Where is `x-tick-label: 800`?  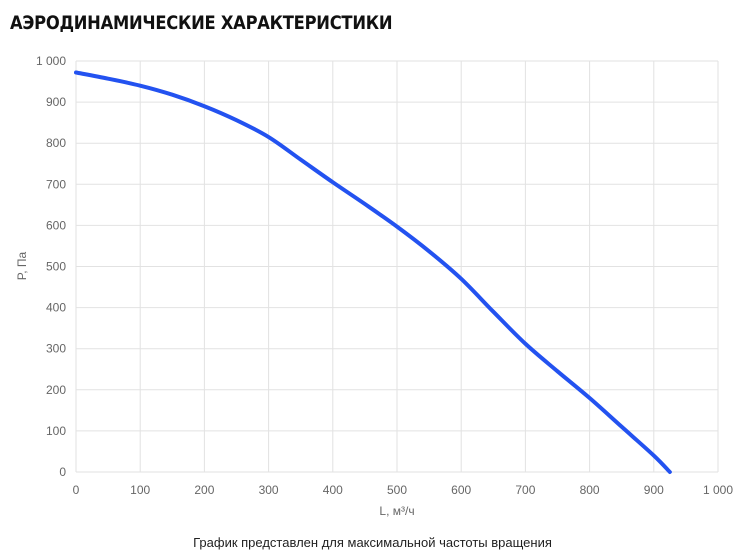
x-tick-label: 800 is located at coordinates (590, 490).